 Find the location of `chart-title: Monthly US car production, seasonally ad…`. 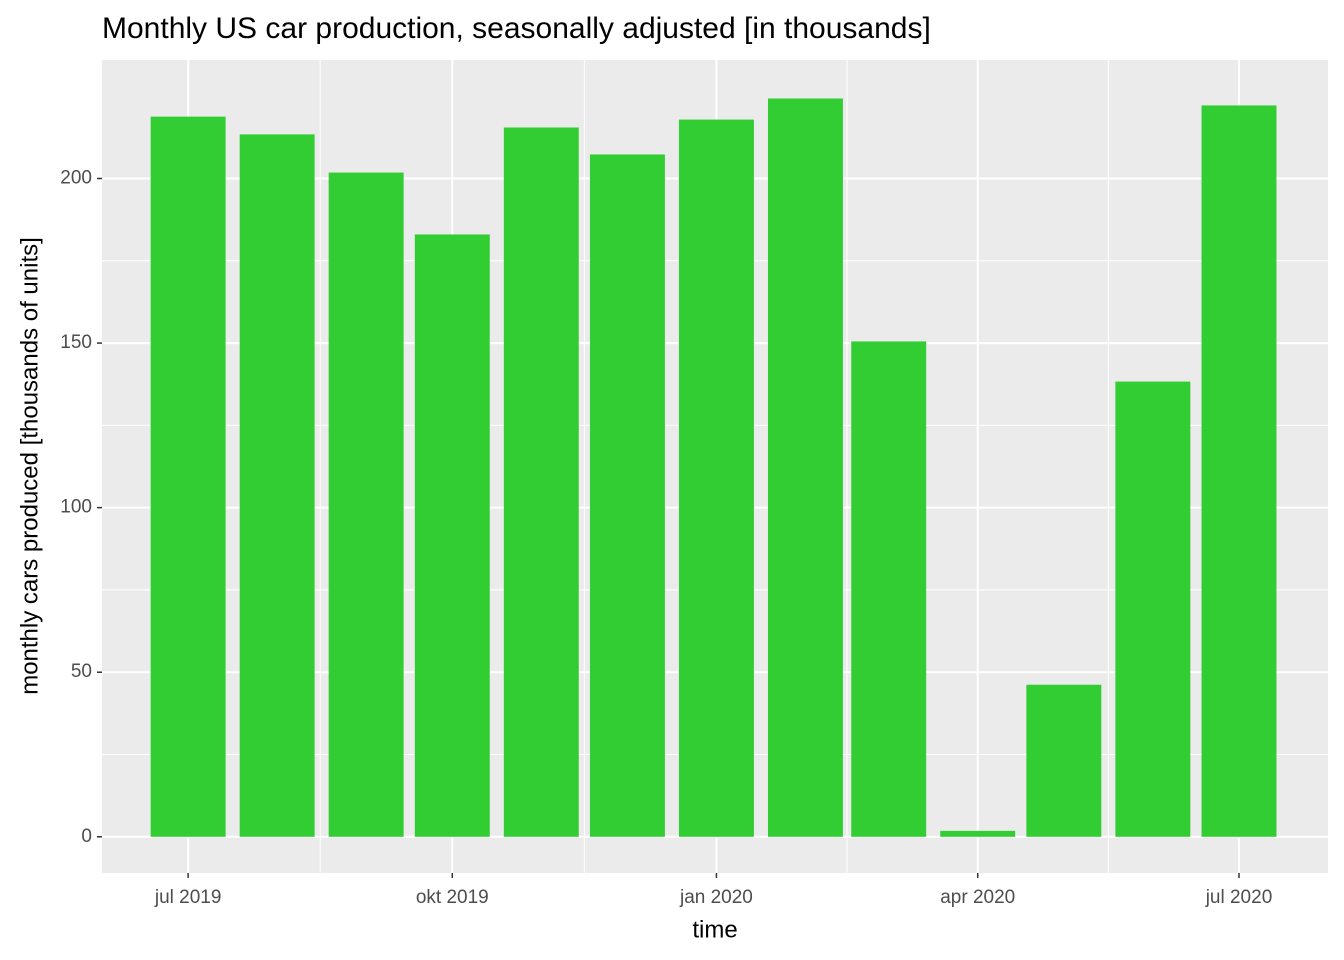

chart-title: Monthly US car production, seasonally ad… is located at coordinates (516, 28).